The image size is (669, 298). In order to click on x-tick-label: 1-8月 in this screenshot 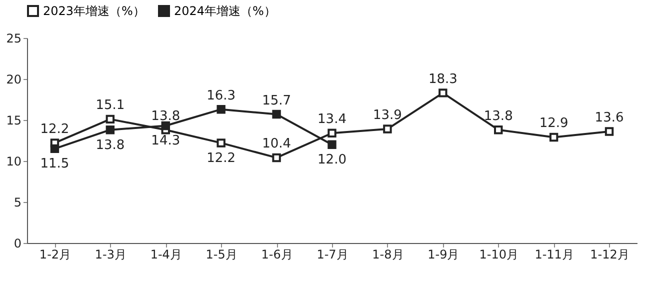, I will do `click(388, 255)`.